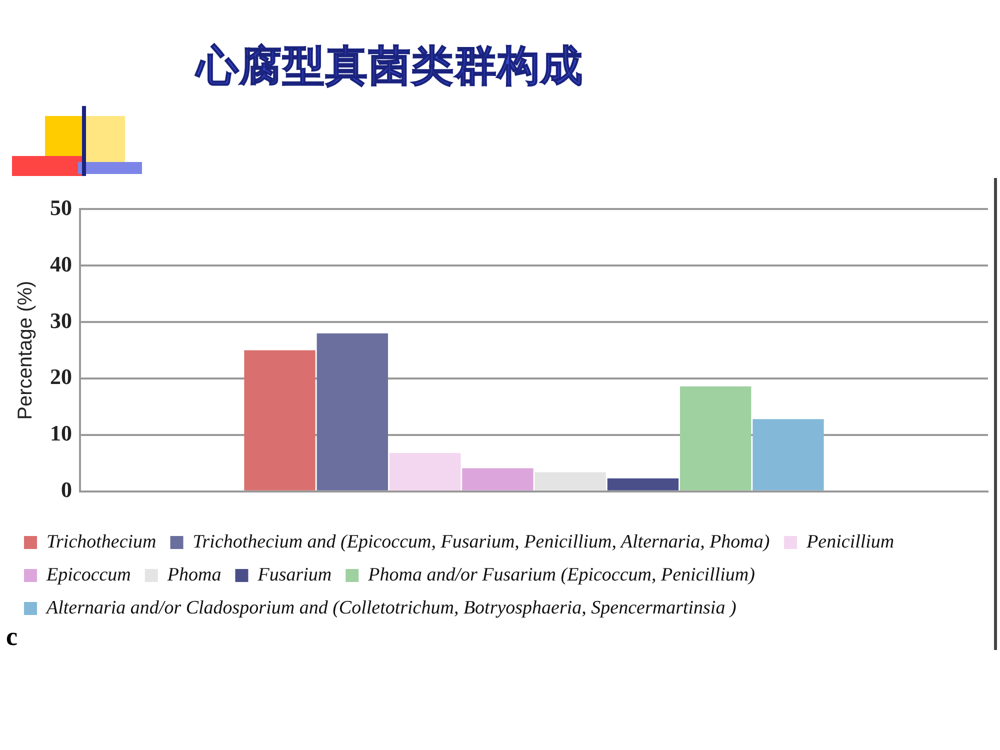 The image size is (1000, 750). Describe the element at coordinates (61, 377) in the screenshot. I see `y-tick-label: 20` at that location.